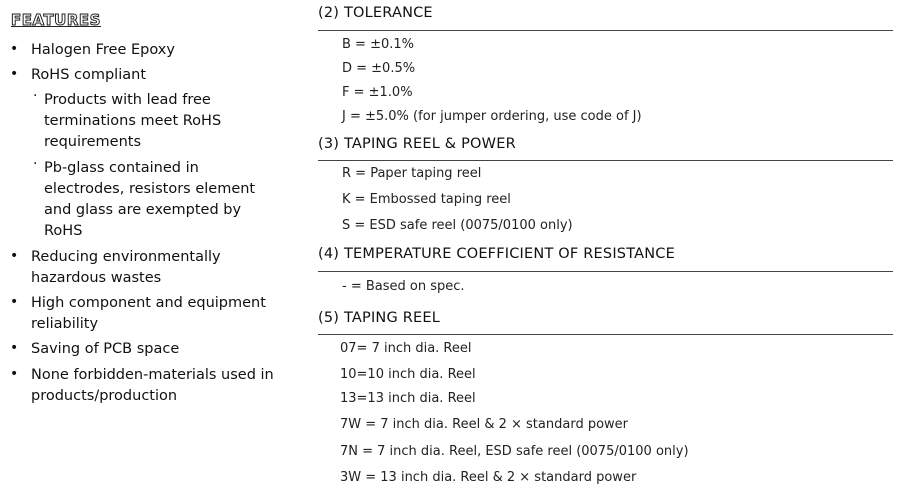 The image size is (900, 492). I want to click on feature-item-text: Halogen Free Epoxy, so click(103, 50).